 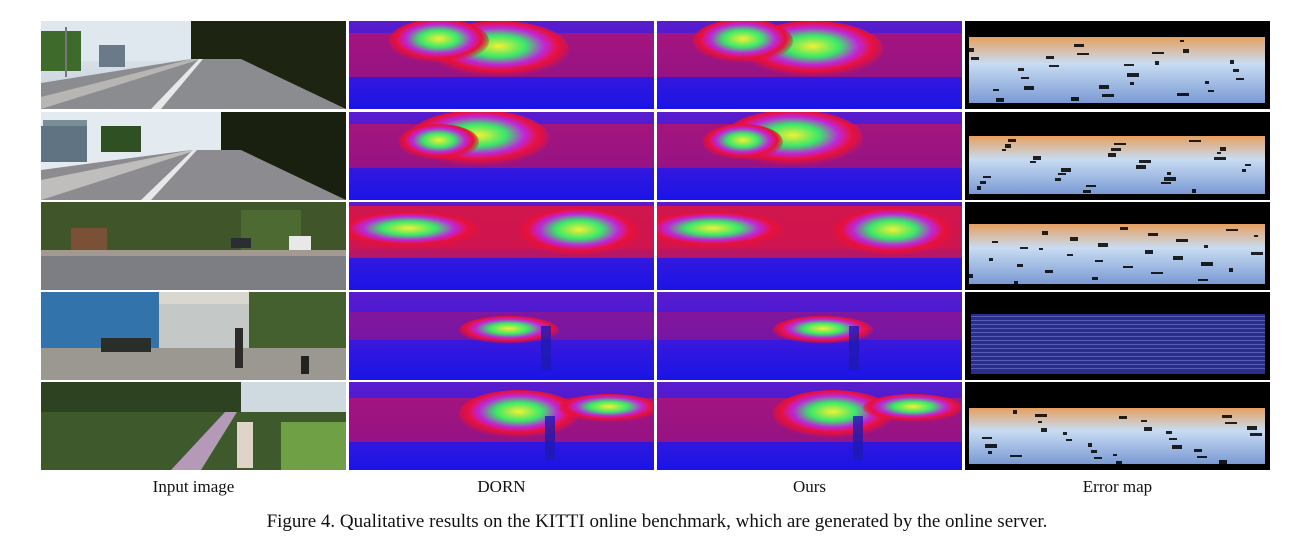 I want to click on label-ours: Ours, so click(x=809, y=486).